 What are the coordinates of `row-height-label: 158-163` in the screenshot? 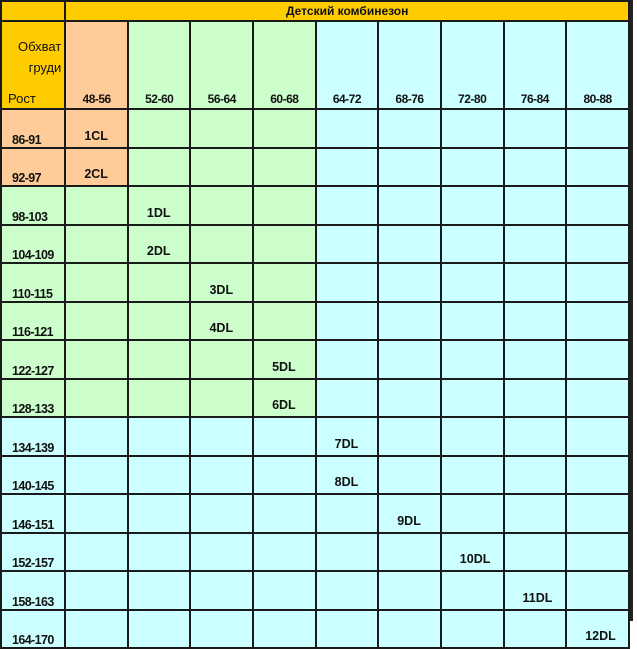 It's located at (33, 590).